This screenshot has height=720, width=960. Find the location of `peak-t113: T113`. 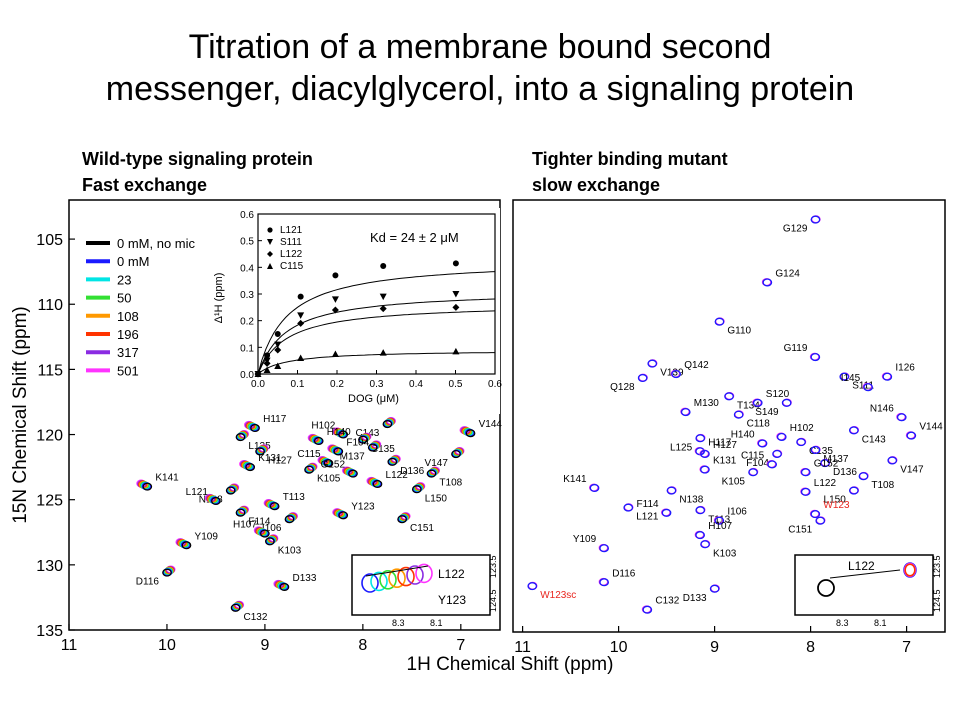

peak-t113: T113 is located at coordinates (713, 515).